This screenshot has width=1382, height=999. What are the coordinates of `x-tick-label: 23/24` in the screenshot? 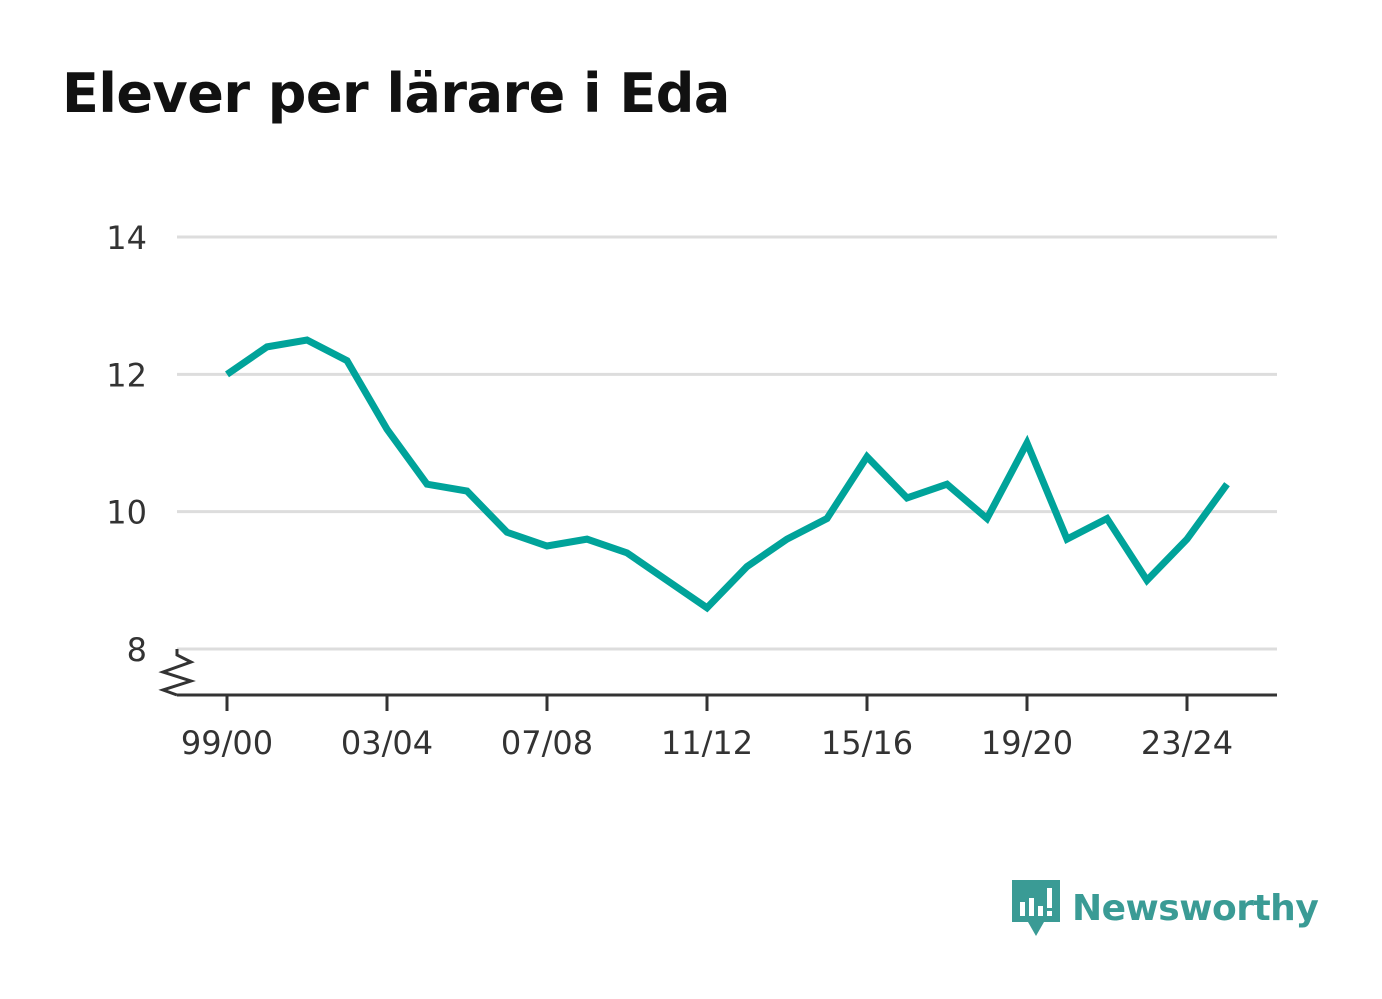 It's located at (1187, 743).